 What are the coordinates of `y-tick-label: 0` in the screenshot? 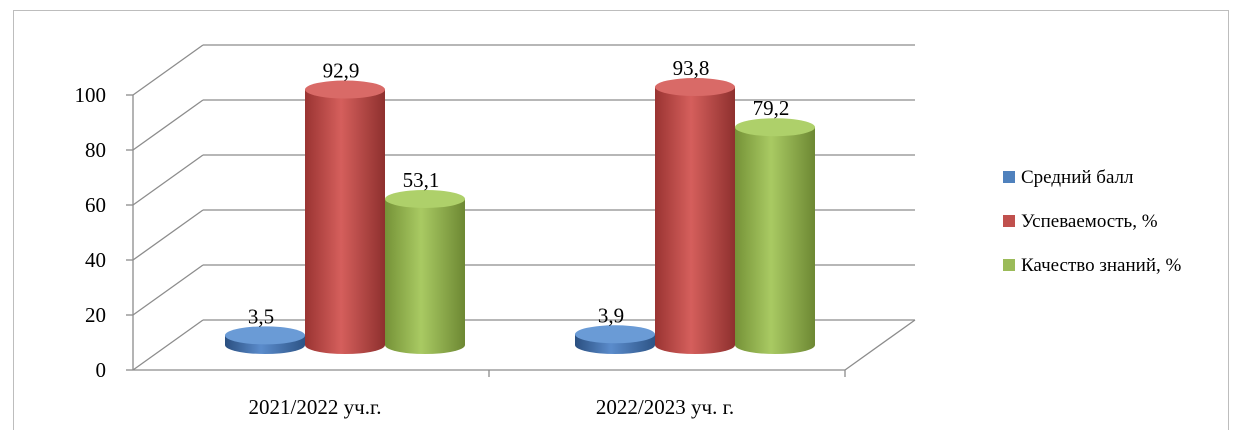 It's located at (101, 370).